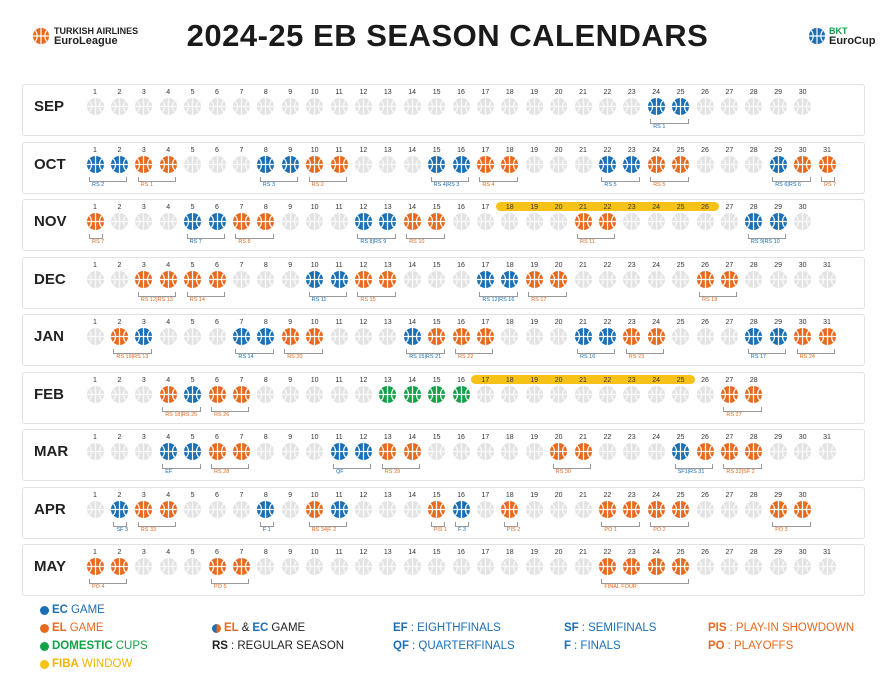 This screenshot has height=675, width=895. What do you see at coordinates (436, 92) in the screenshot?
I see `day-number: 15` at bounding box center [436, 92].